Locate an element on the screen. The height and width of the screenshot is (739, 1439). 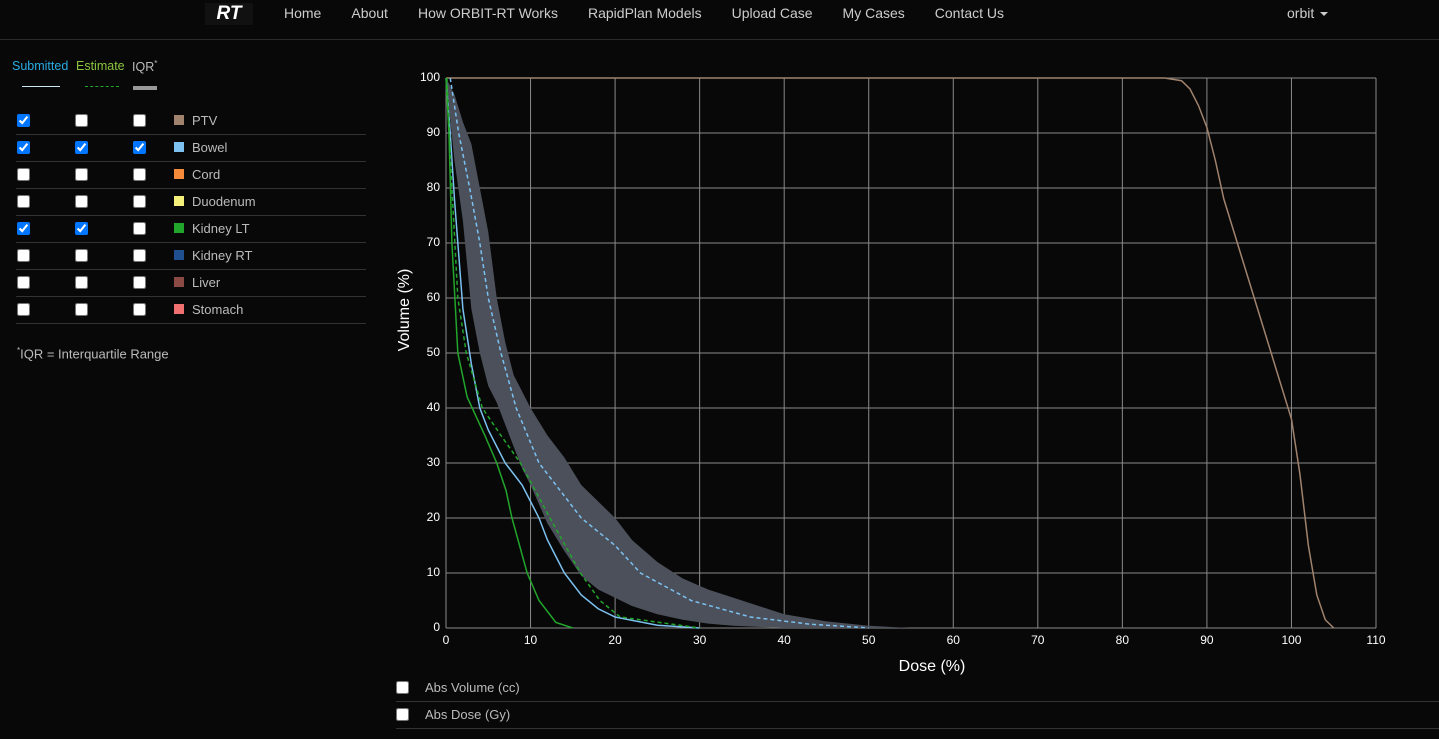
legend-iqr-mark: * is located at coordinates (156, 63).